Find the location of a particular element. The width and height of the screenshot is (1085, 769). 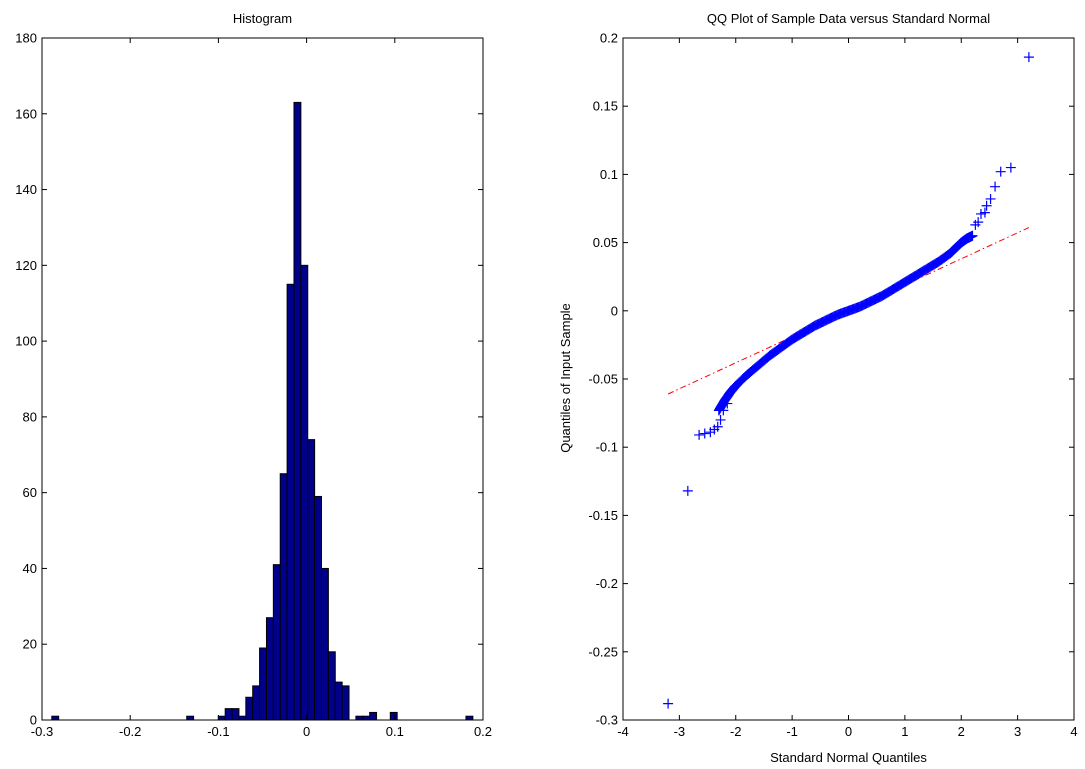

hist-xtick-label: -0.2 is located at coordinates (130, 731).